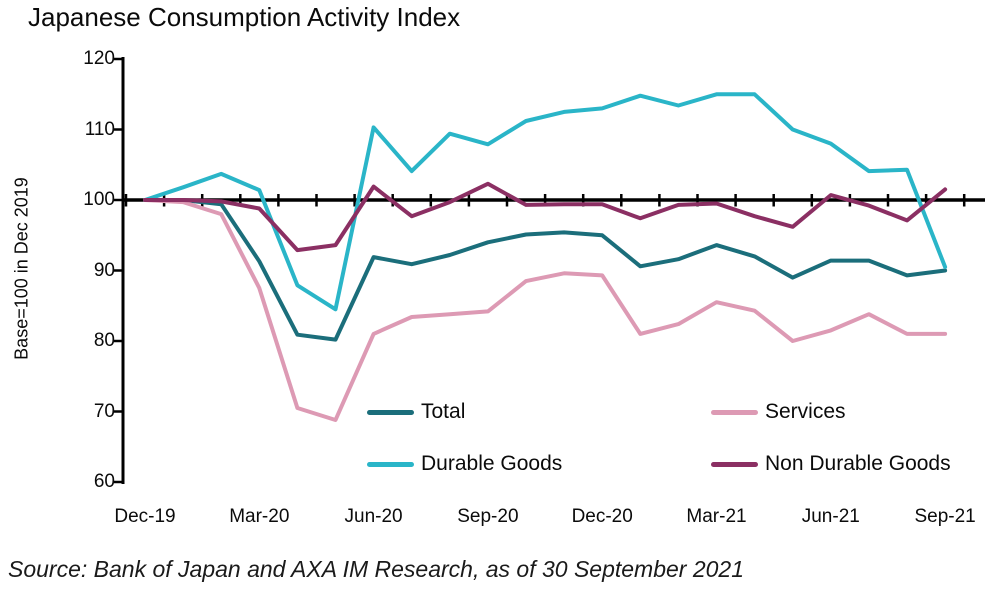 The image size is (1001, 599). I want to click on x-tick-label: Dec-19, so click(145, 516).